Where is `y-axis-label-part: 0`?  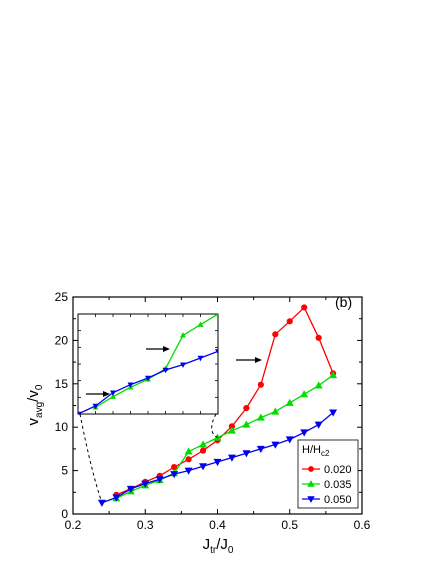
y-axis-label-part: 0 is located at coordinates (39, 387).